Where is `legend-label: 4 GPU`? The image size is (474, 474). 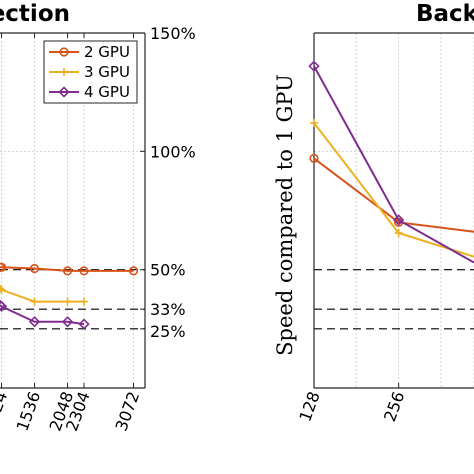 legend-label: 4 GPU is located at coordinates (107, 92).